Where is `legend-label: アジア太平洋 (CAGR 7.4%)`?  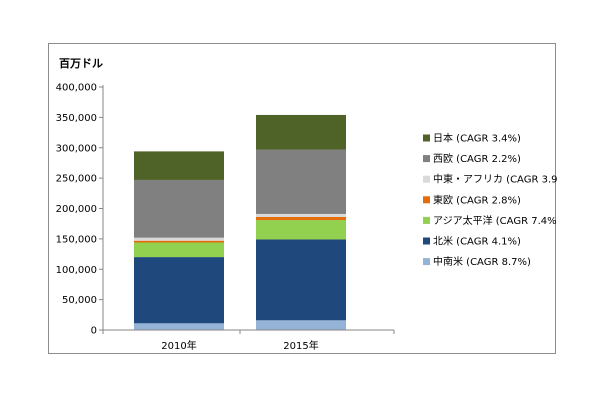 legend-label: アジア太平洋 (CAGR 7.4%) is located at coordinates (495, 220).